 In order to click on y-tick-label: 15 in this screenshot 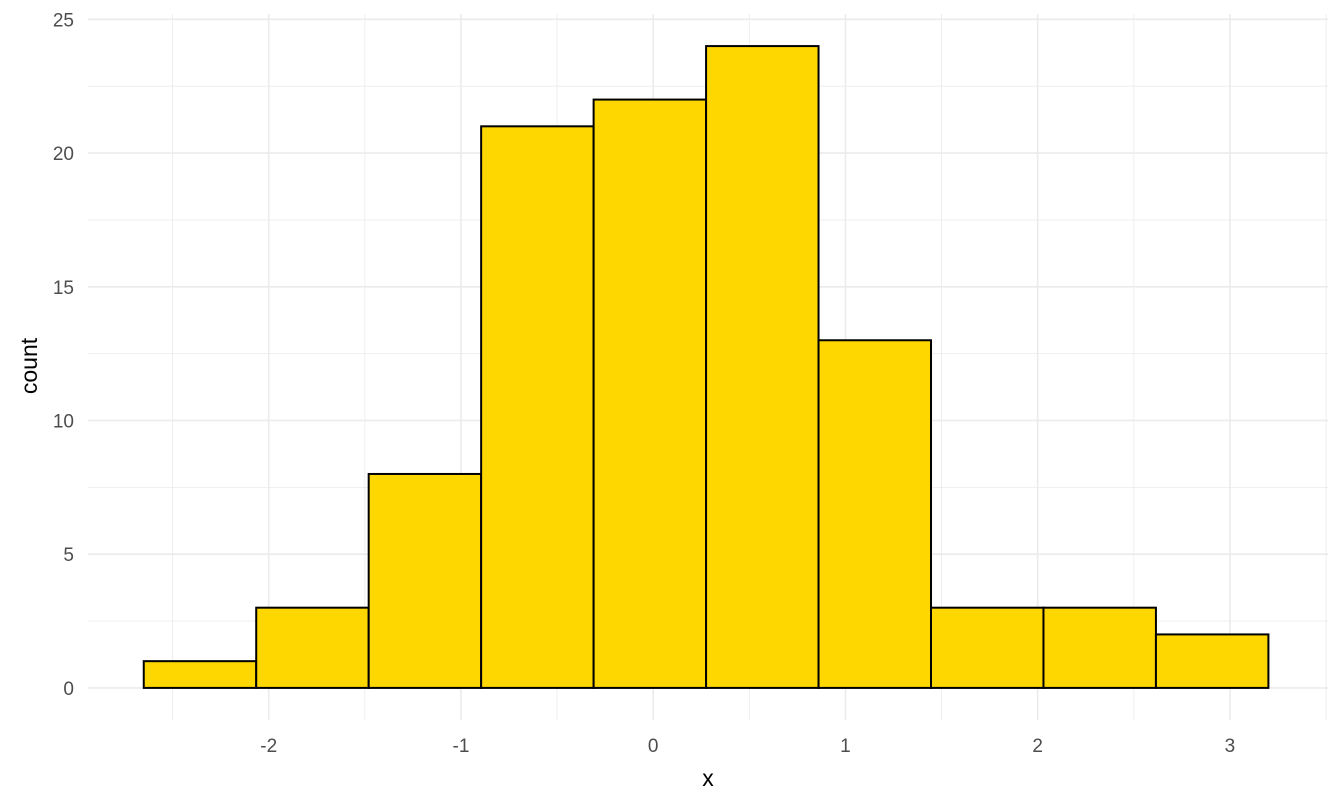, I will do `click(63, 288)`.